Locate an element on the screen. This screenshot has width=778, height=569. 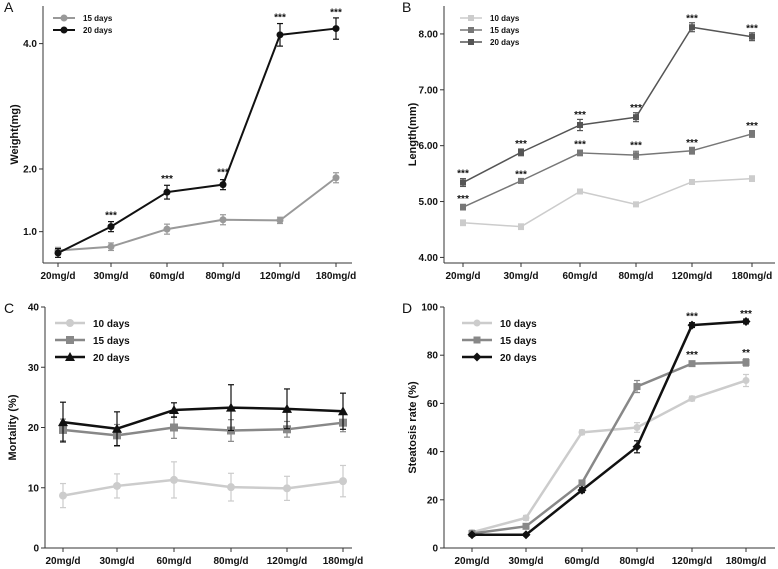
legend-label: 15 days is located at coordinates (98, 18).